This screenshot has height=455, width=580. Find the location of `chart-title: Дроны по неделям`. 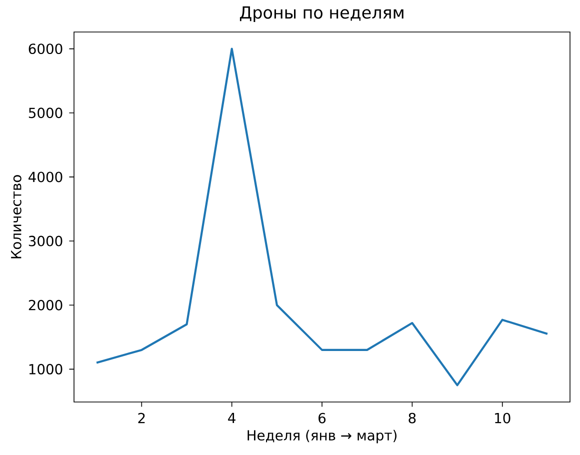

chart-title: Дроны по неделям is located at coordinates (322, 14).